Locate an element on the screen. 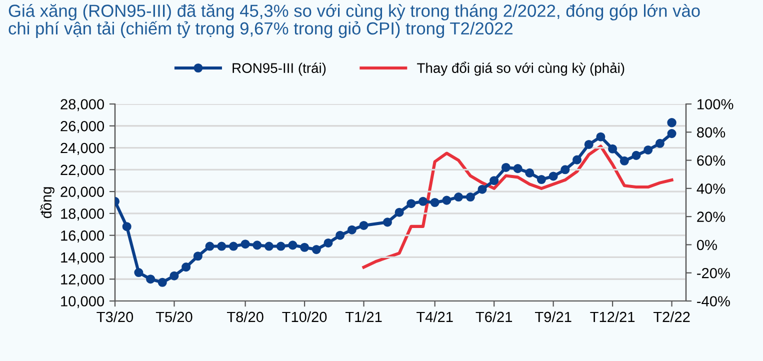  y-axis-title: đồng is located at coordinates (47, 202).